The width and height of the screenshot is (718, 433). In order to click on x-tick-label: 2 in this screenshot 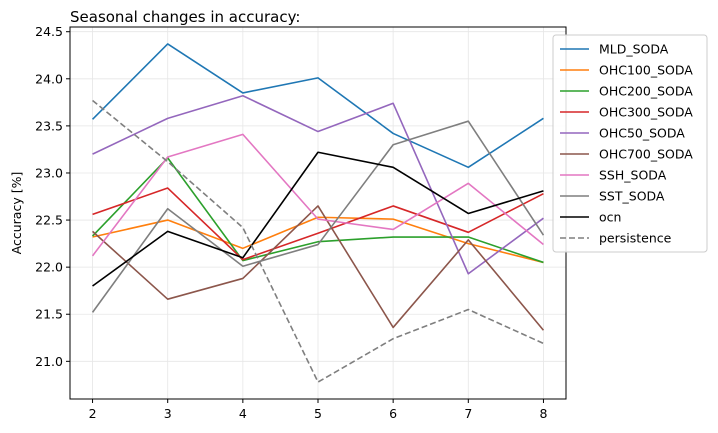, I will do `click(93, 413)`.